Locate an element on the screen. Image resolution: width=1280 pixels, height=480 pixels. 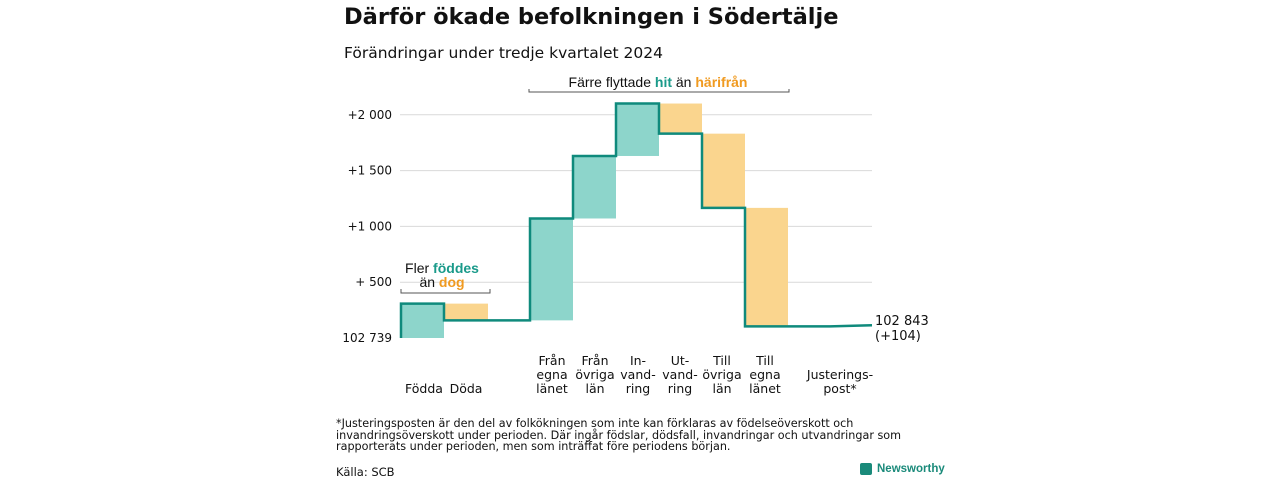
y-tick-label: 102 739 is located at coordinates (367, 338).